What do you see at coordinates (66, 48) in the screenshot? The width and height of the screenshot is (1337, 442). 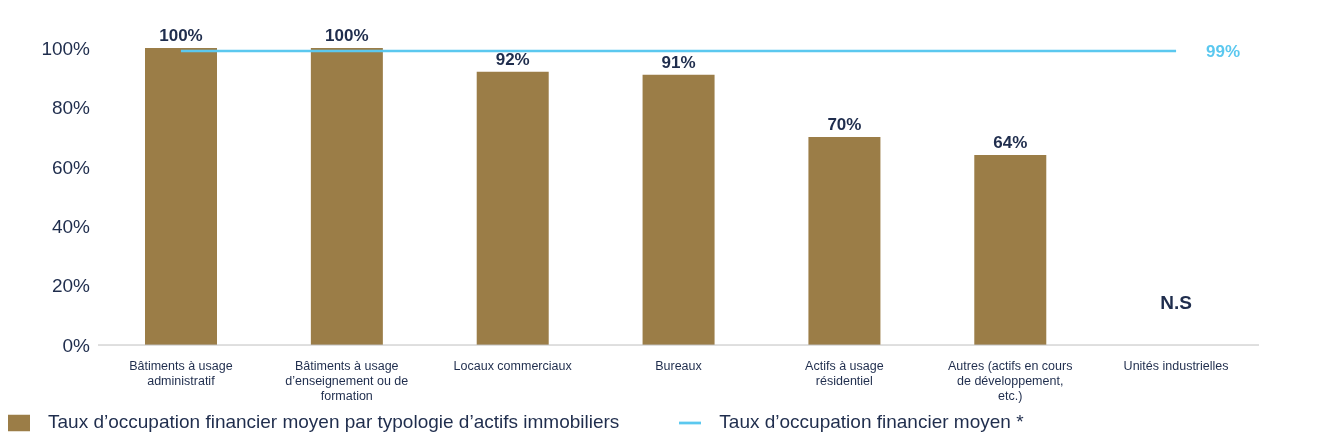 I see `y-tick-label: 100%` at bounding box center [66, 48].